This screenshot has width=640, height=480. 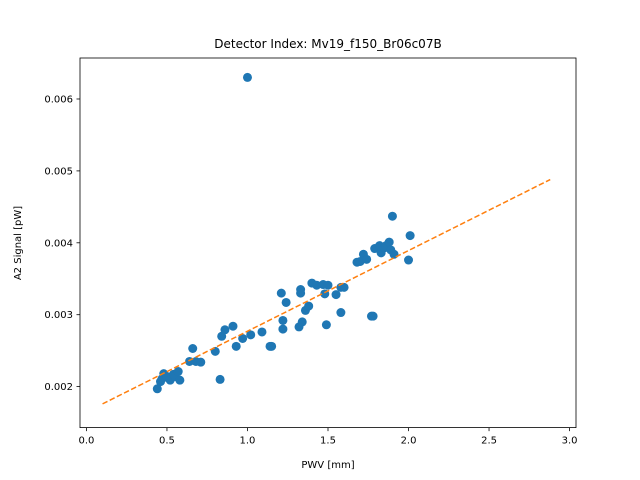 I want to click on y-tick-label: 0.005, so click(x=58, y=171).